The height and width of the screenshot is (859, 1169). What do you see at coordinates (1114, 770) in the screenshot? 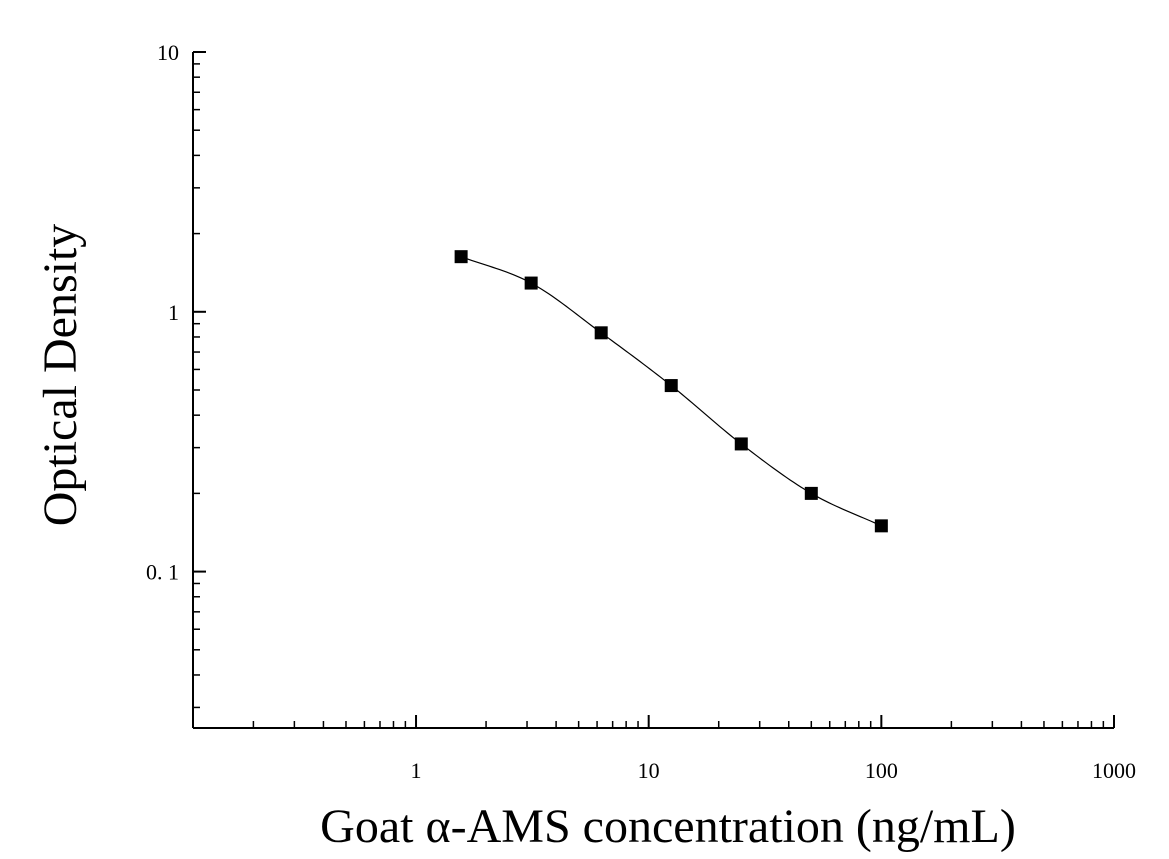
I see `x-tick-label: 1000` at bounding box center [1114, 770].